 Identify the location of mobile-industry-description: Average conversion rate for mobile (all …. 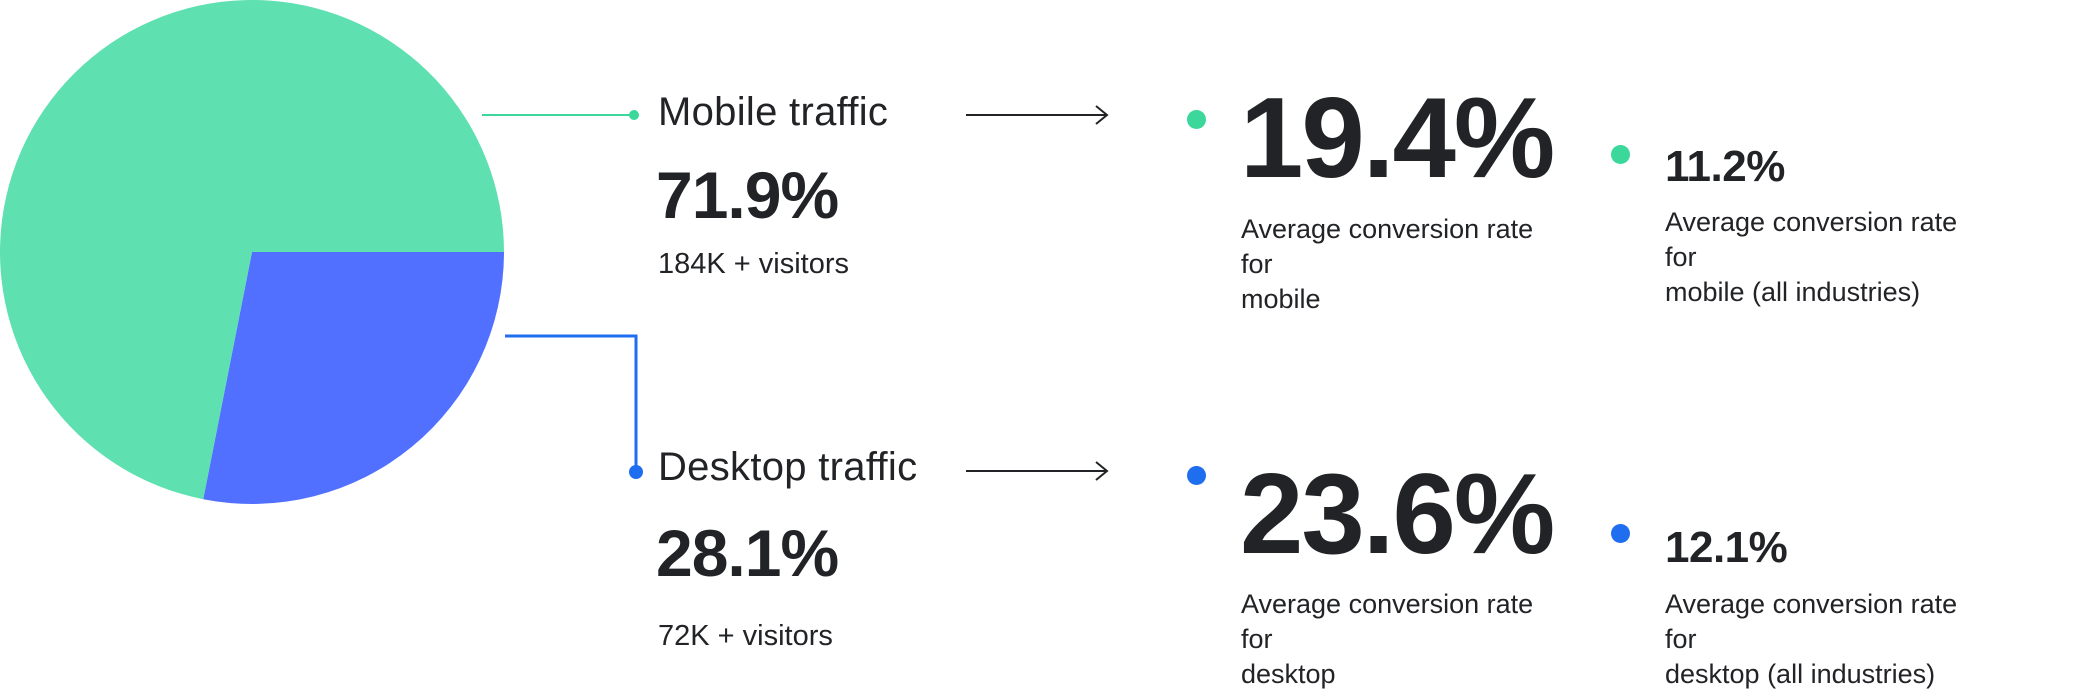
(1830, 257).